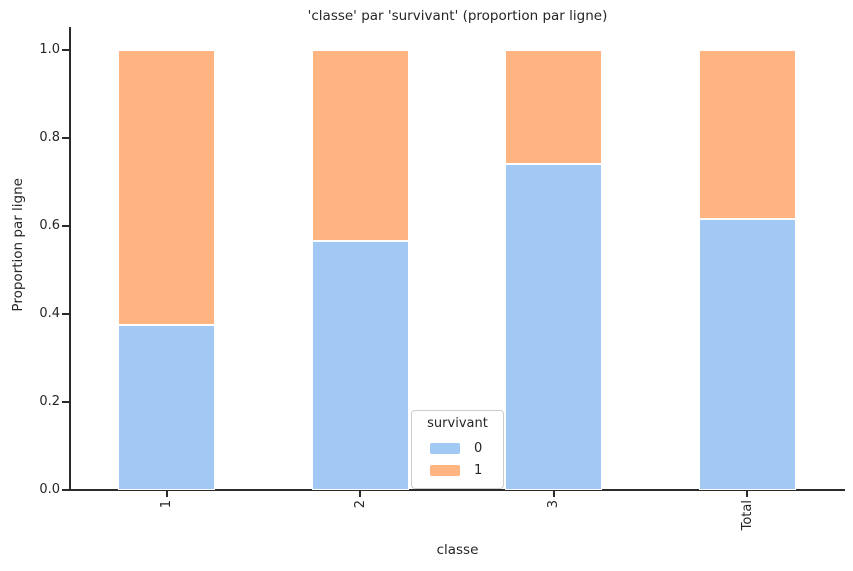 This screenshot has height=571, width=853. Describe the element at coordinates (69, 259) in the screenshot. I see `y-axis-spine` at that location.